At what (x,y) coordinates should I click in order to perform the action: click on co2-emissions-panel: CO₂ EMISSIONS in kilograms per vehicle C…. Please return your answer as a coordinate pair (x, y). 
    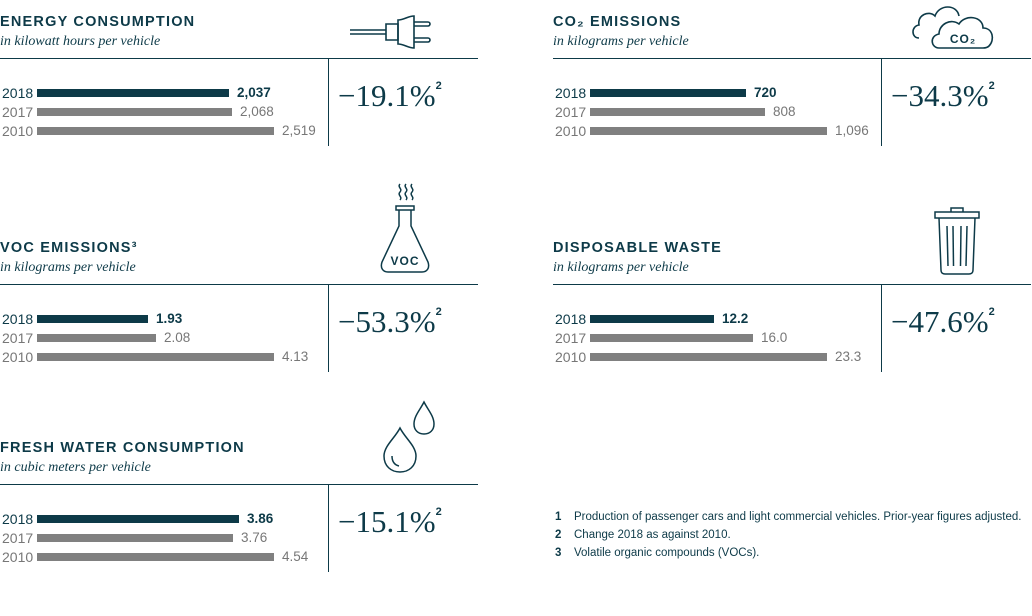
    Looking at the image, I should click on (792, 95).